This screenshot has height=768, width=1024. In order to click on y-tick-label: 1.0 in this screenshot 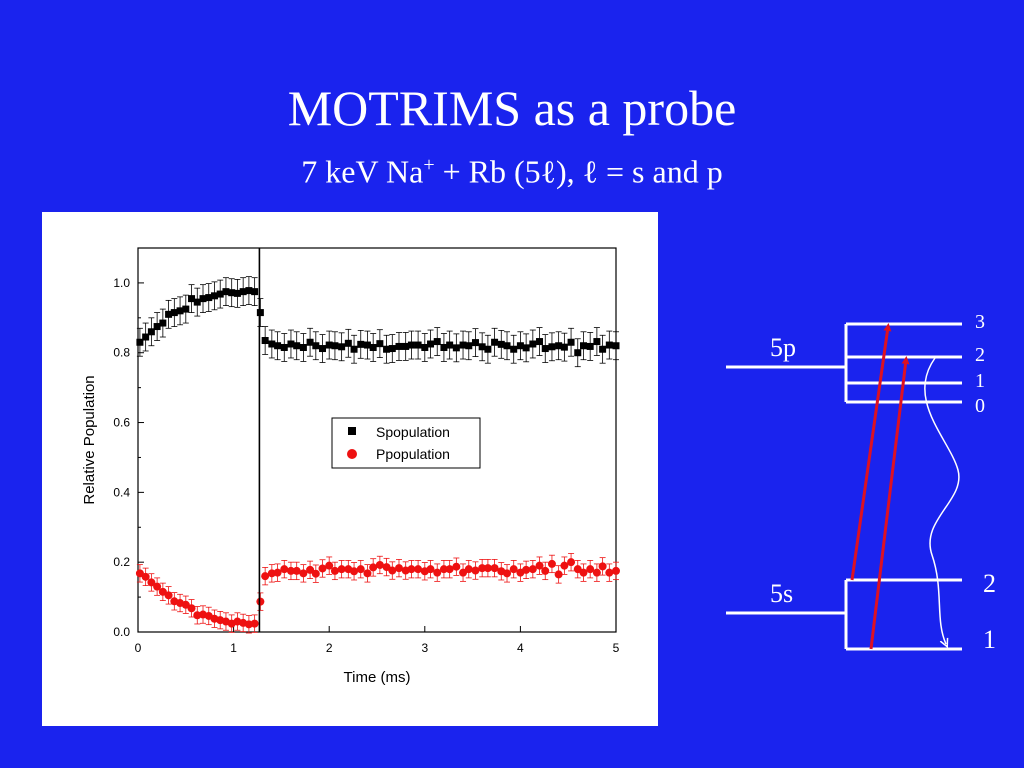, I will do `click(121, 283)`.